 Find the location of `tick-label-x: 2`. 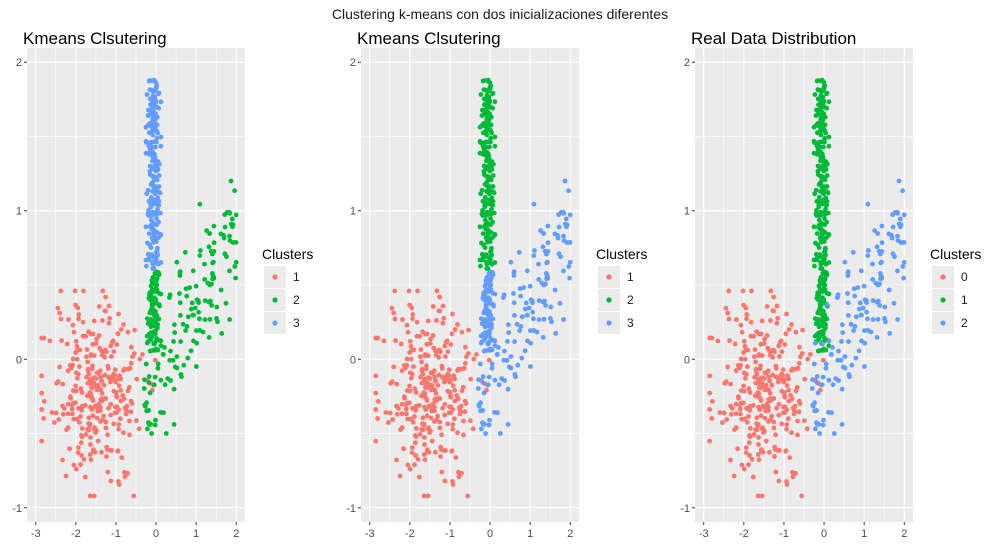

tick-label-x: 2 is located at coordinates (570, 534).